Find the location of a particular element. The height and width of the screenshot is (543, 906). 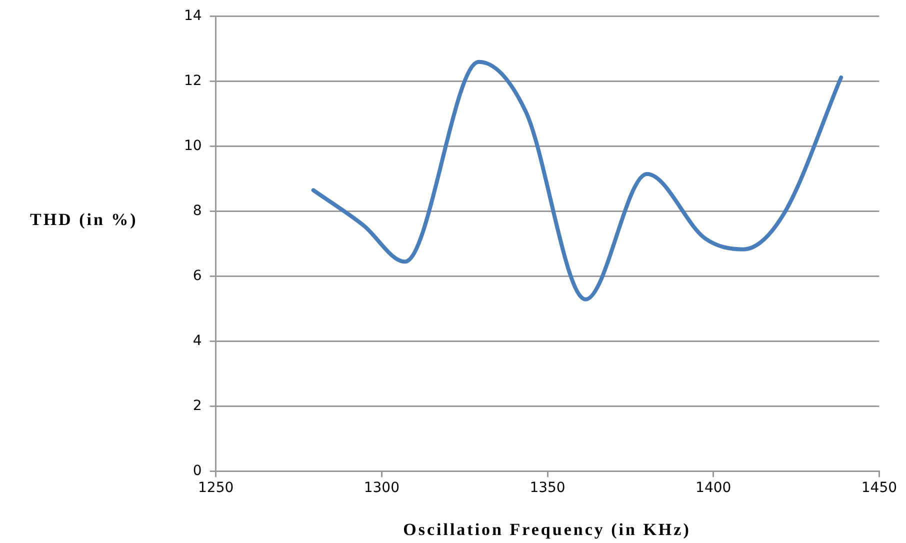

y-tick-label: 2 is located at coordinates (197, 406).